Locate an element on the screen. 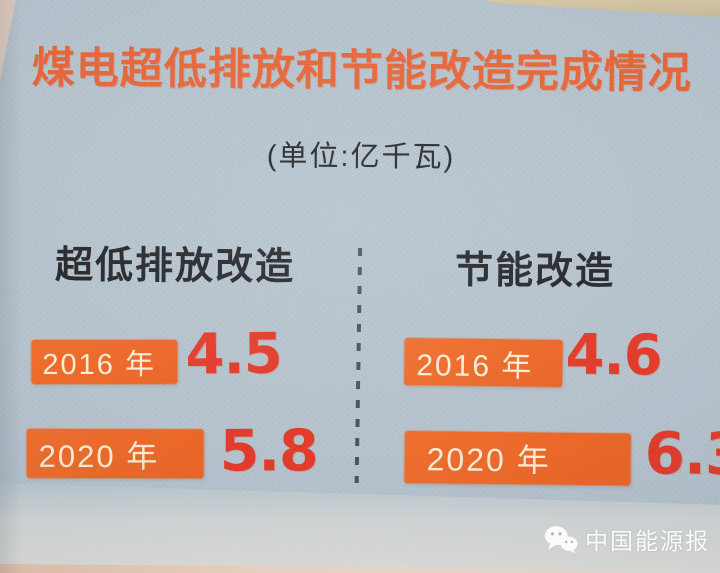  unit-label: (单位:亿千瓦) is located at coordinates (361, 157).